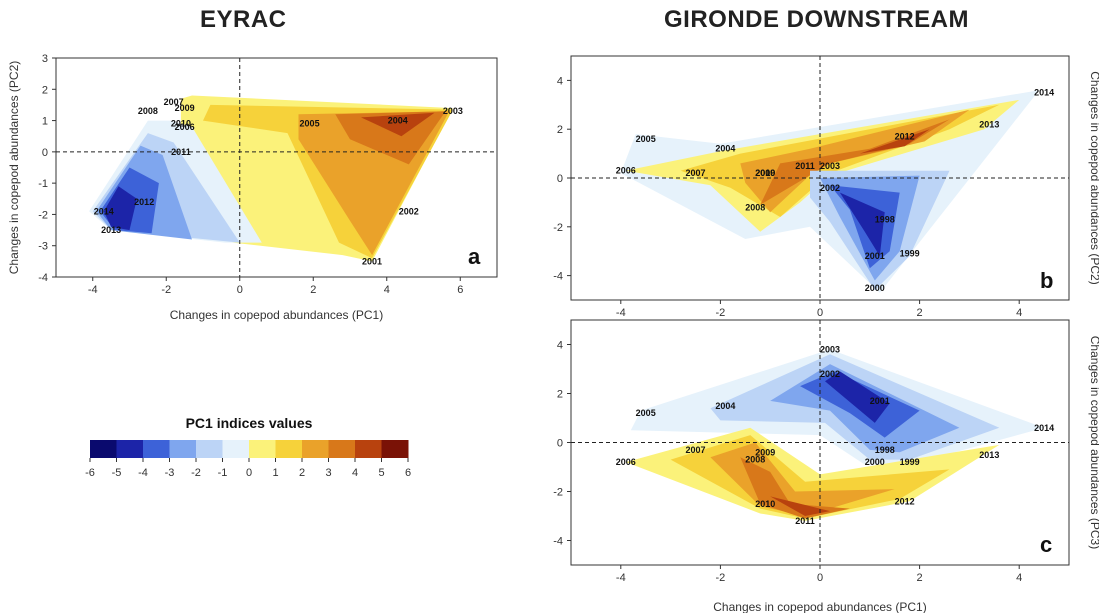 This screenshot has height=613, width=1099. What do you see at coordinates (249, 473) in the screenshot?
I see `legend-tick-label: 0` at bounding box center [249, 473].